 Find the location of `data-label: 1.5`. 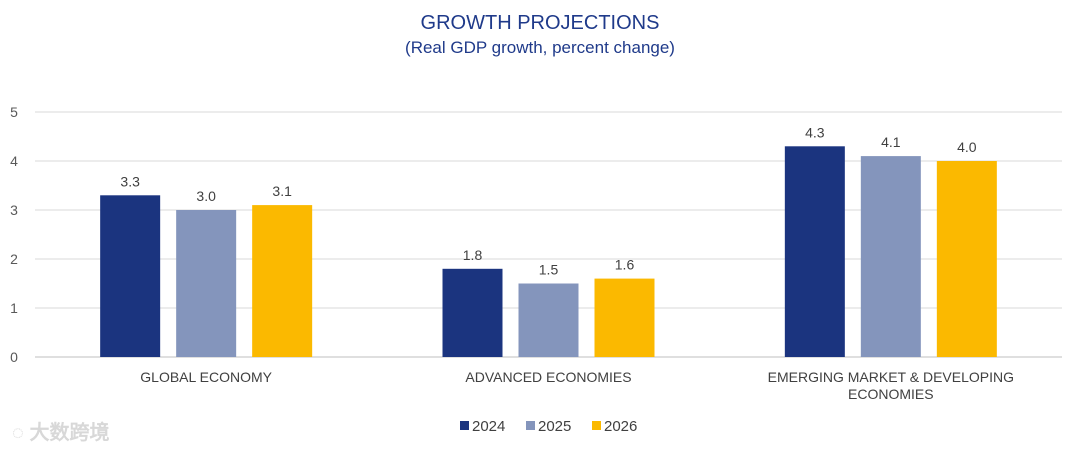

data-label: 1.5 is located at coordinates (549, 270).